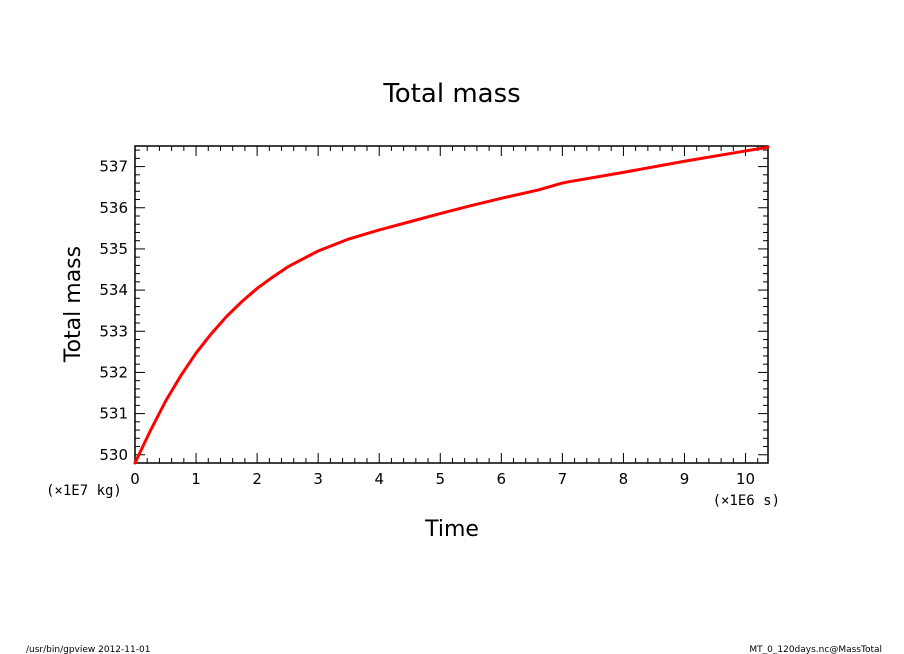  What do you see at coordinates (257, 479) in the screenshot?
I see `x-tick-label: 2` at bounding box center [257, 479].